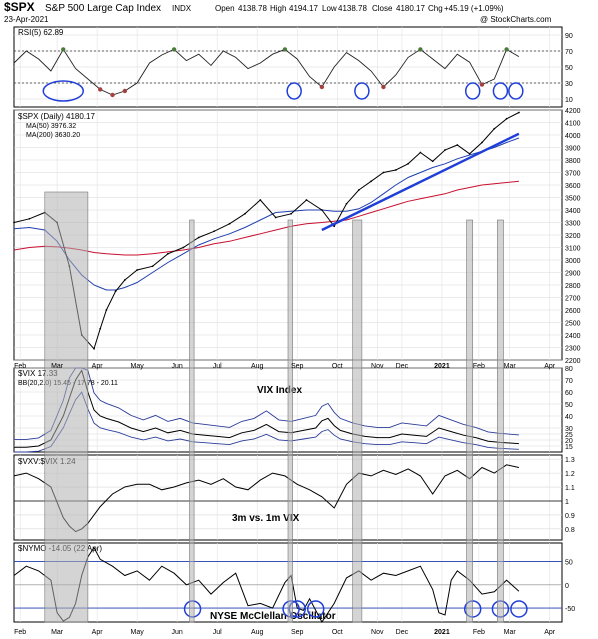 This screenshot has height=639, width=598. I want to click on x-tick-label-bottom: Feb, so click(20, 632).